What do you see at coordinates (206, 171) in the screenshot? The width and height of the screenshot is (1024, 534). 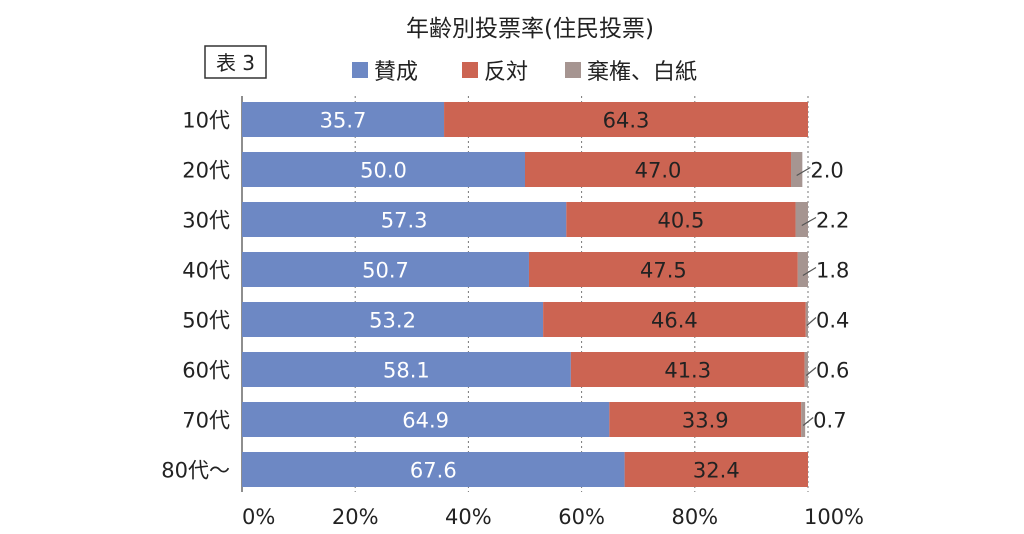 I see `category-label-1: 20代` at bounding box center [206, 171].